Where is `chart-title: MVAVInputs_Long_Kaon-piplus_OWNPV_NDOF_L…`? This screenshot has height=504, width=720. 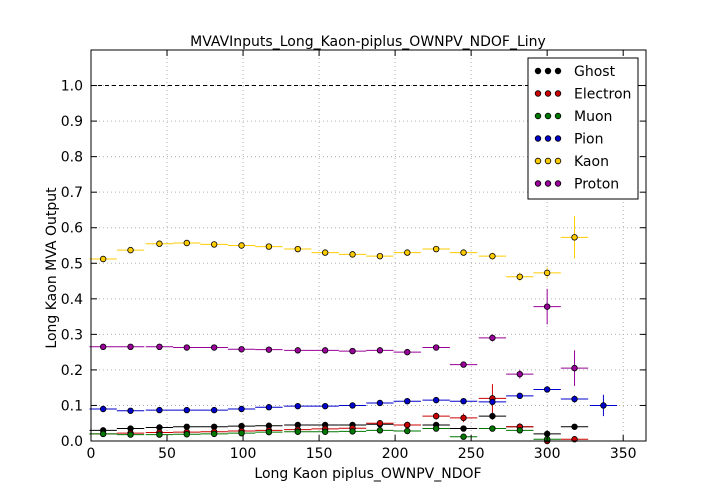 chart-title: MVAVInputs_Long_Kaon-piplus_OWNPV_NDOF_L… is located at coordinates (368, 42).